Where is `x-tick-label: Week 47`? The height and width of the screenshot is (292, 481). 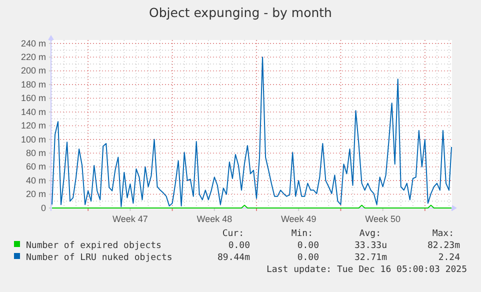 x-tick-label: Week 47 is located at coordinates (130, 219).